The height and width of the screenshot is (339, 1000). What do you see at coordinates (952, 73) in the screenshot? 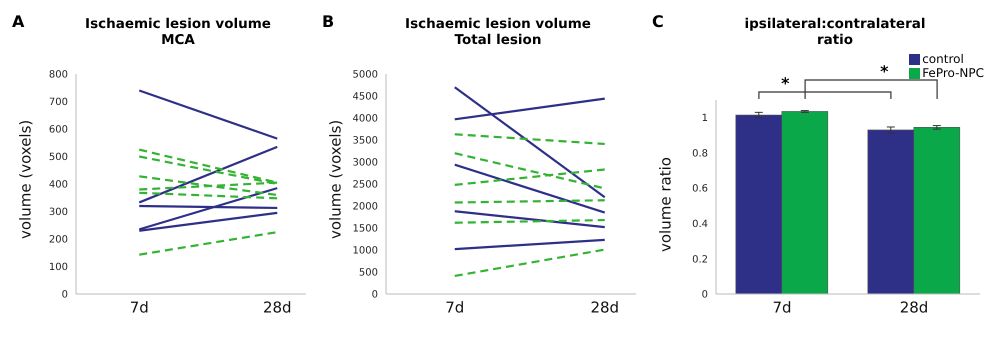
I see `legend-label: FePro-NPC` at bounding box center [952, 73].